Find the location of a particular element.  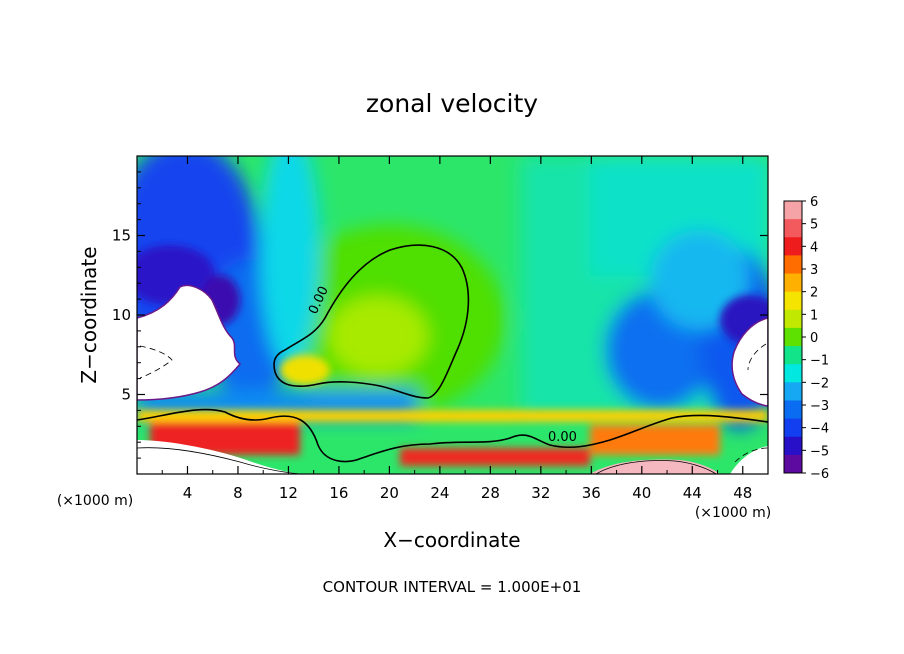

x-axis-units-right: (×1000 m) is located at coordinates (733, 513).